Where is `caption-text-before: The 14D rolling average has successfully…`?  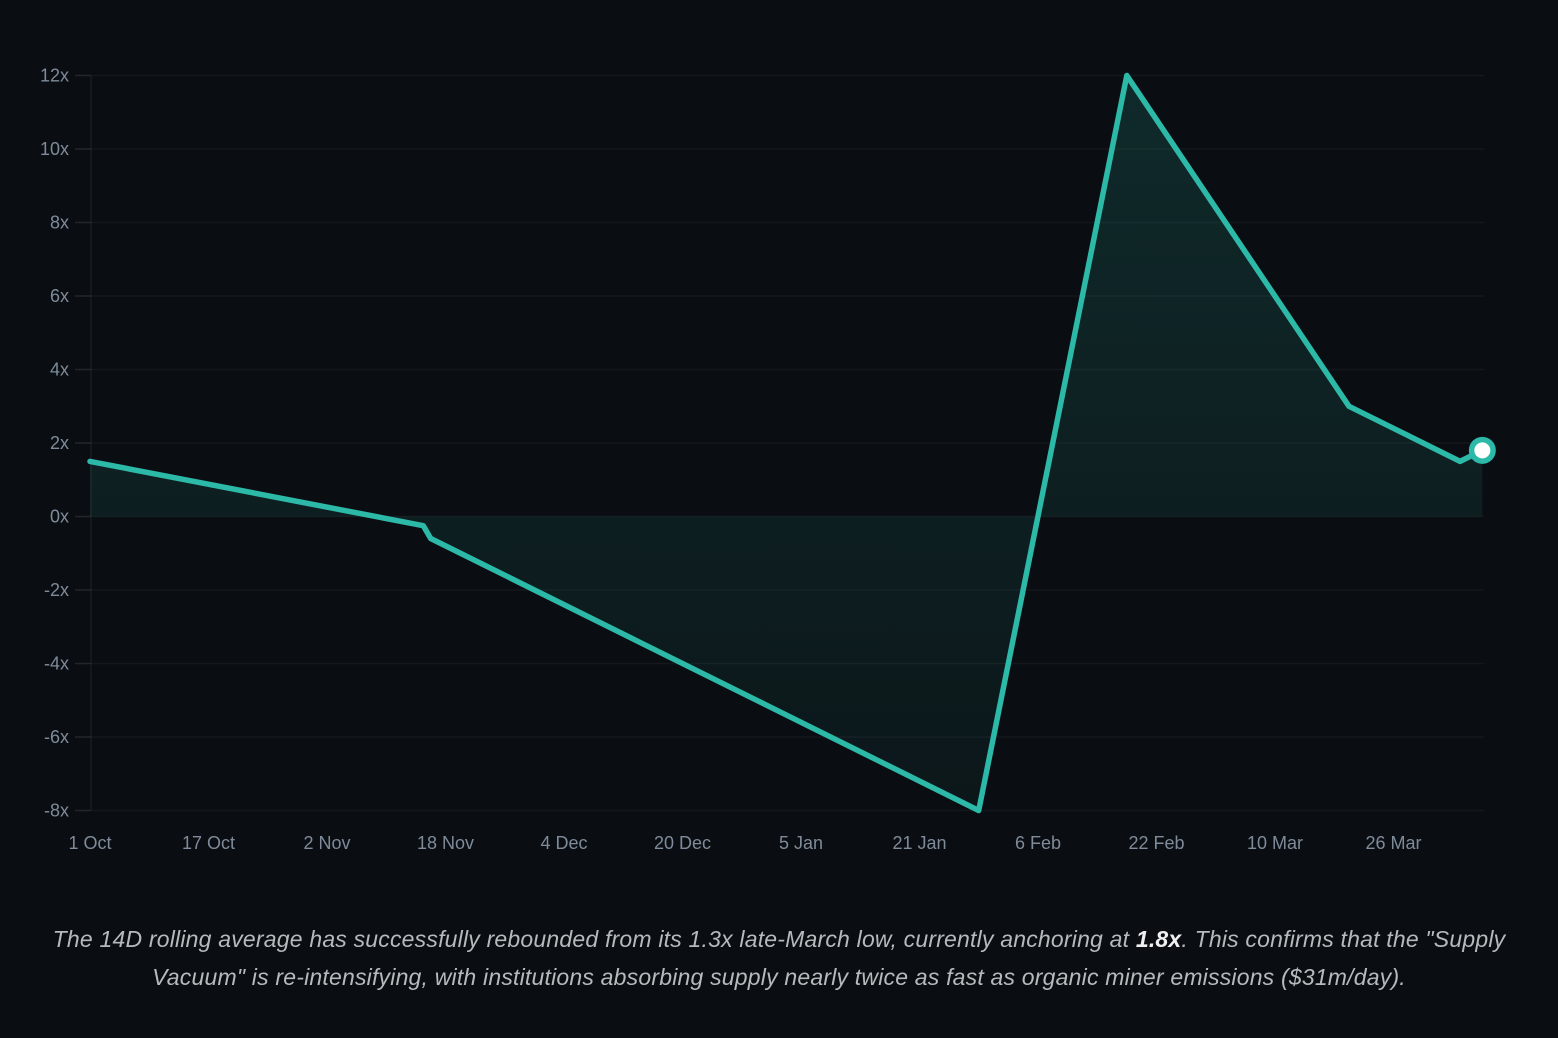
caption-text-before: The 14D rolling average has successfully… is located at coordinates (594, 939).